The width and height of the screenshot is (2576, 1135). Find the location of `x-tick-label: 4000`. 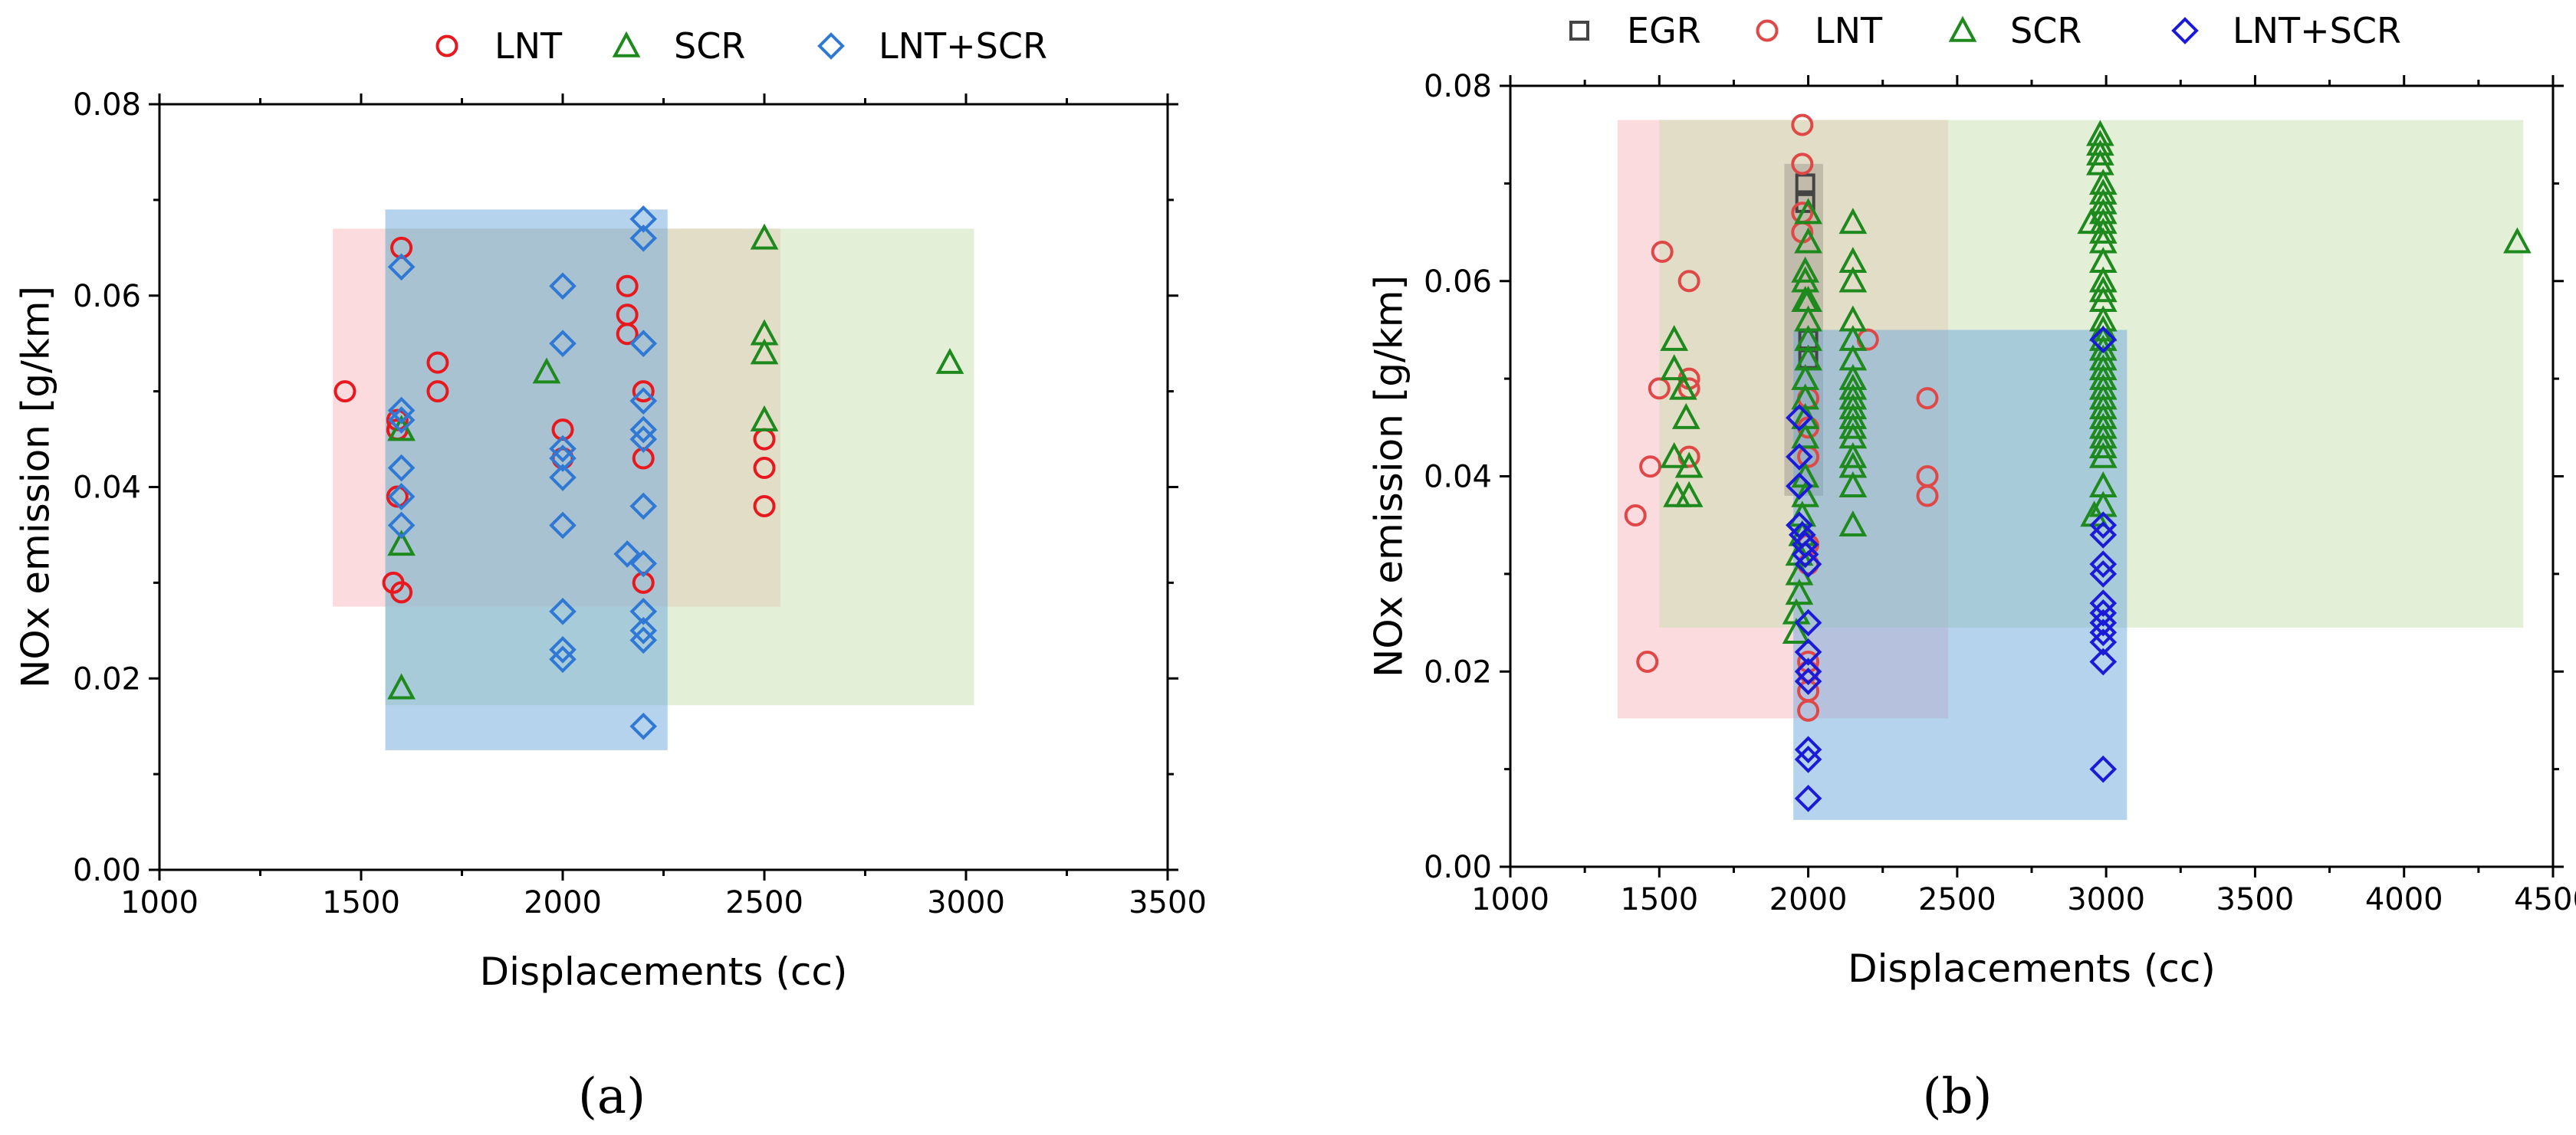

x-tick-label: 4000 is located at coordinates (2404, 900).